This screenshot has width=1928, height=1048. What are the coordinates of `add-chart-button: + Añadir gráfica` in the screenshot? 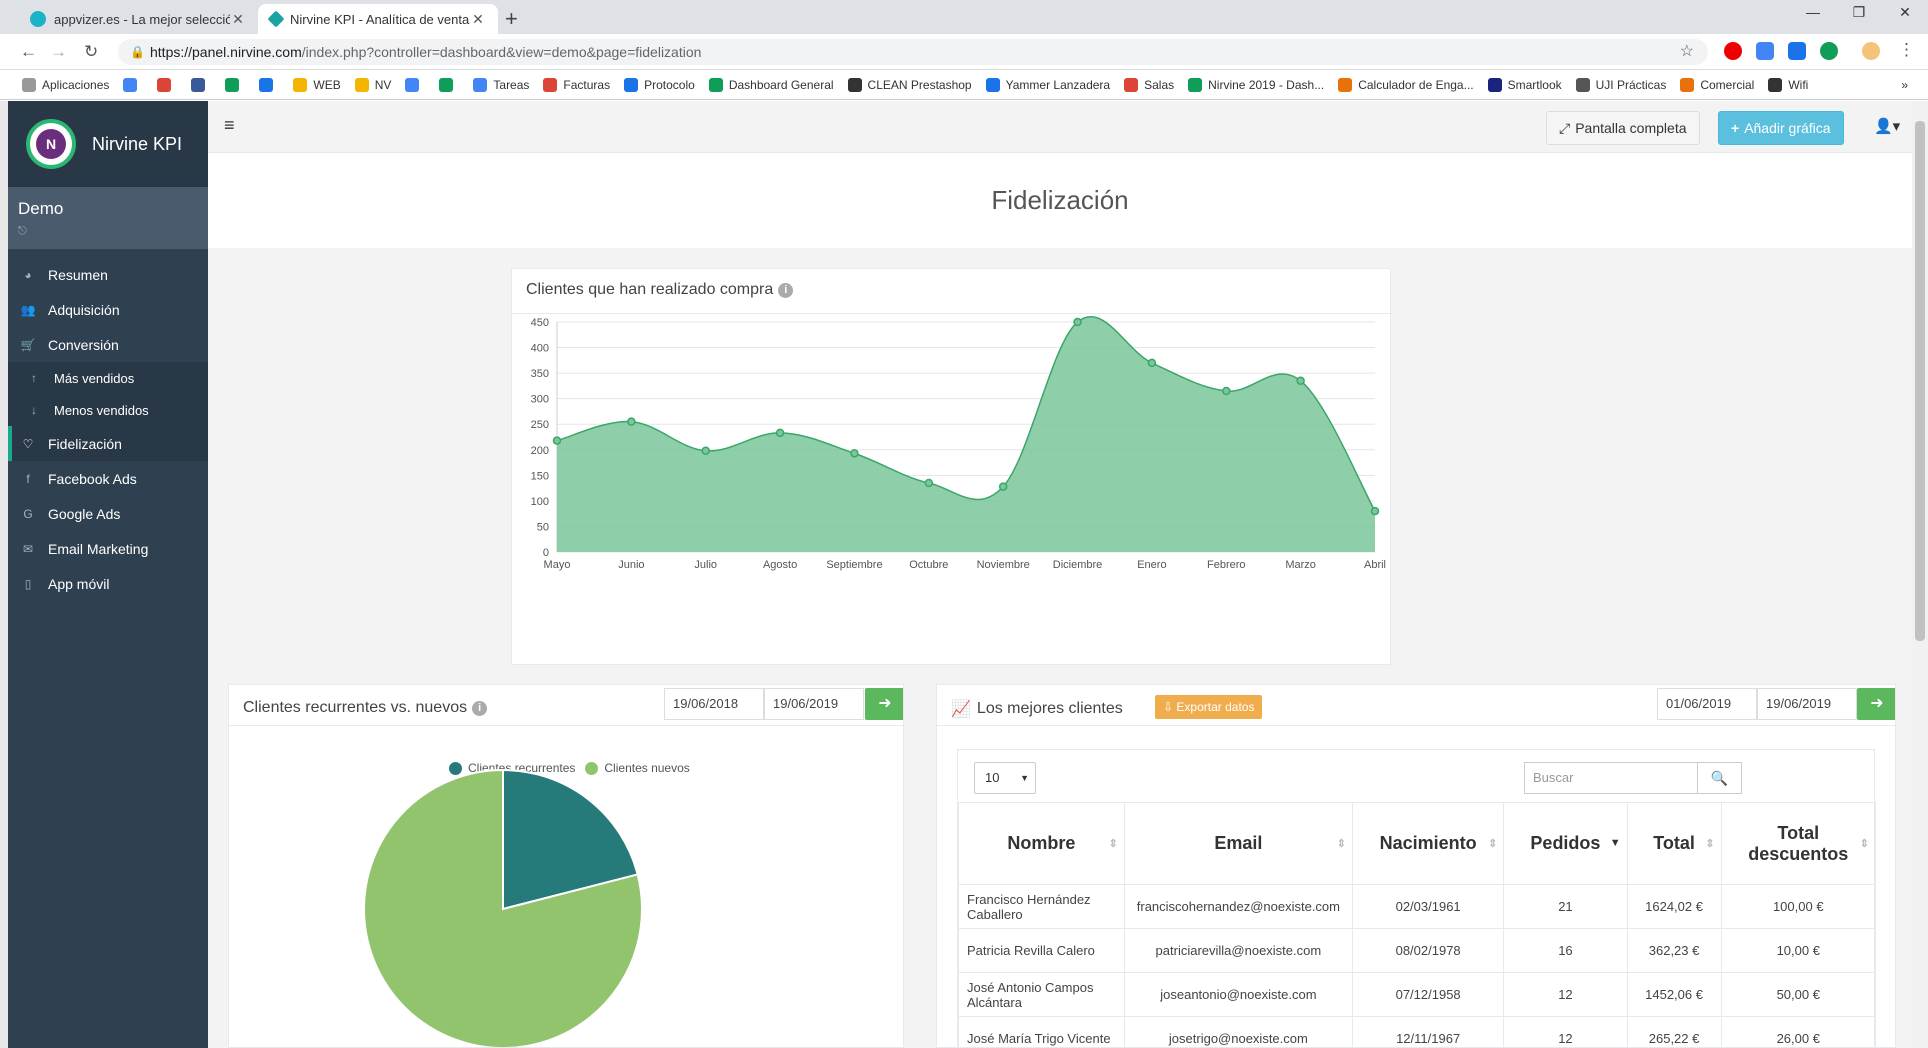 It's located at (1781, 128).